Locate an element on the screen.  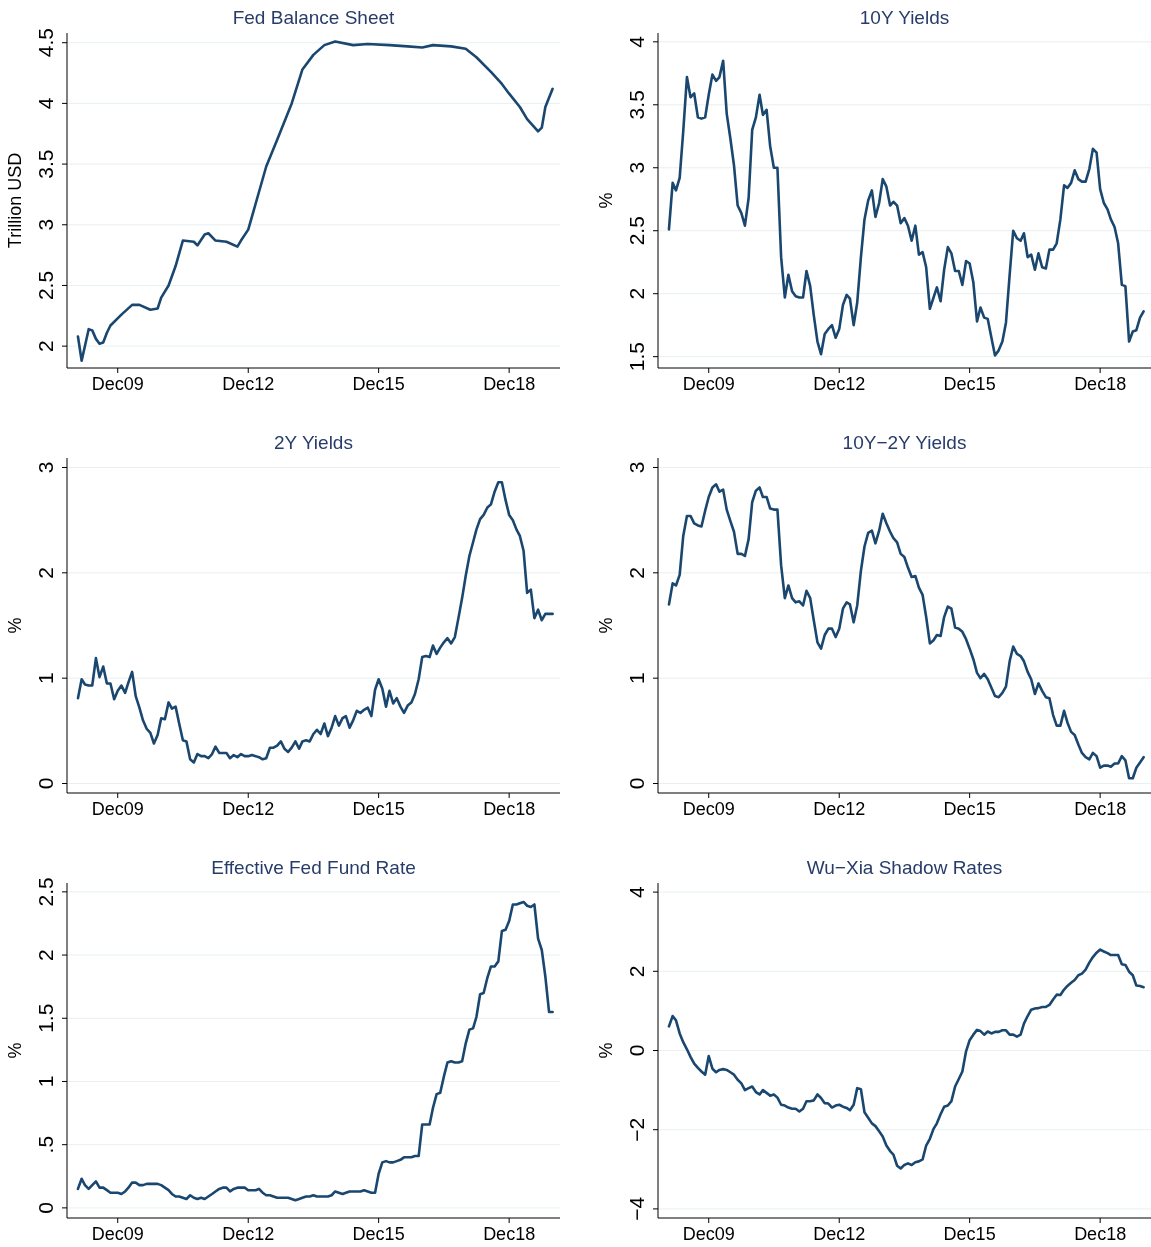
y-tick-label: −2 is located at coordinates (636, 1129).